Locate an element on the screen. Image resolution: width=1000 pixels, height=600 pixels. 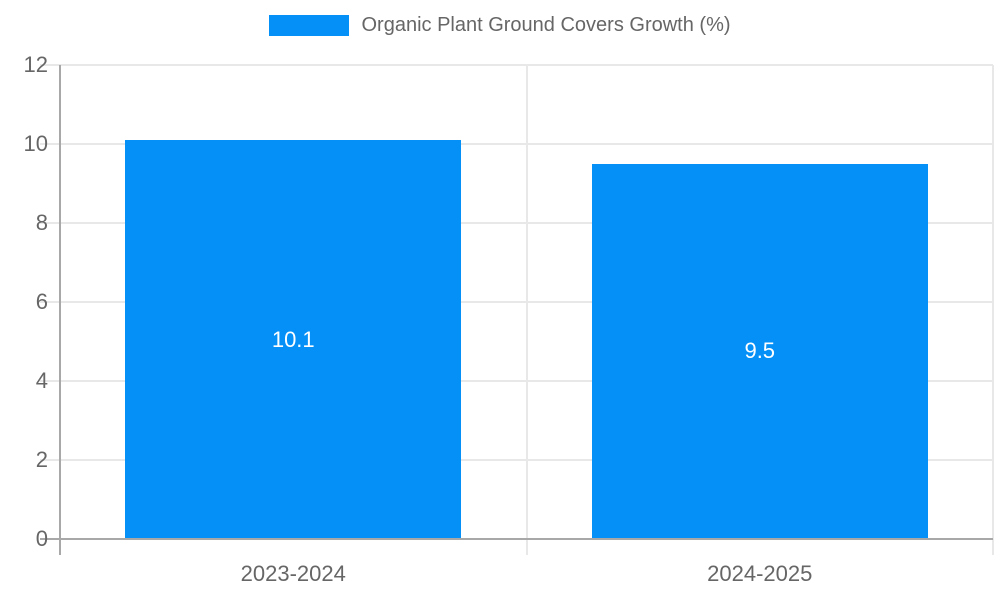
y-tick-label: 4 is located at coordinates (41, 380).